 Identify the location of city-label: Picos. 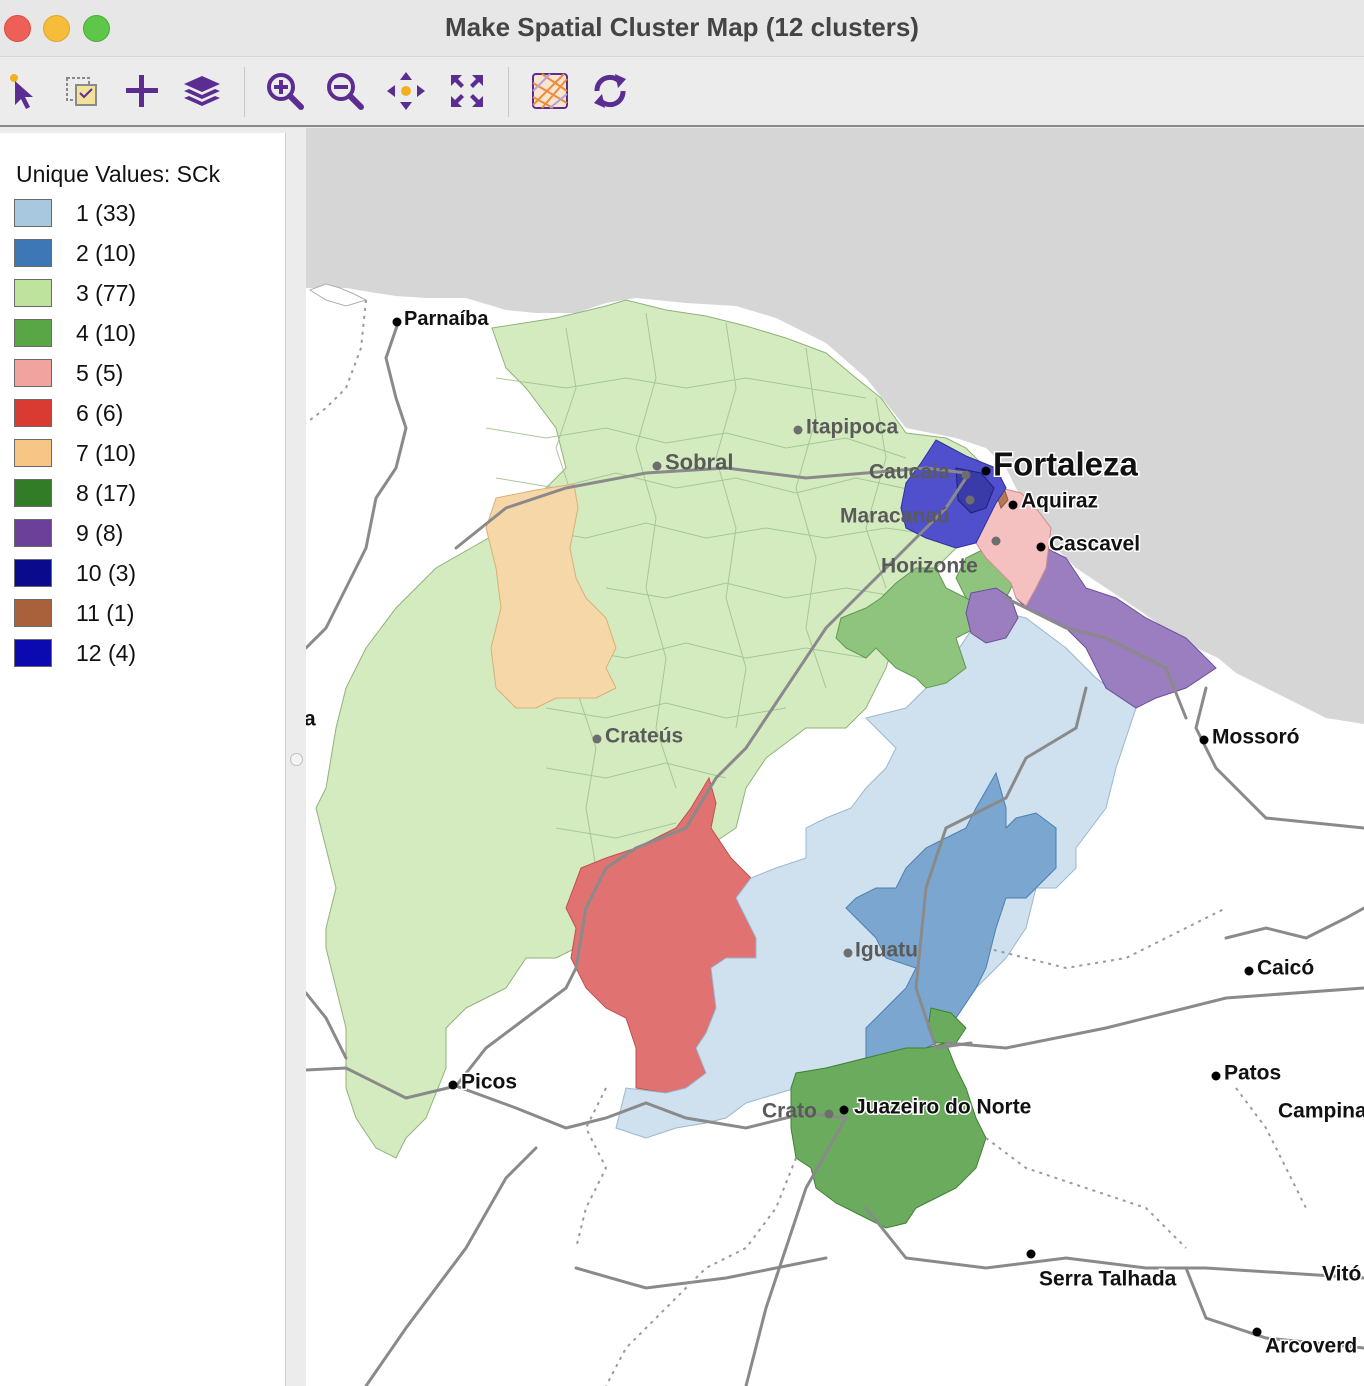
(489, 1081).